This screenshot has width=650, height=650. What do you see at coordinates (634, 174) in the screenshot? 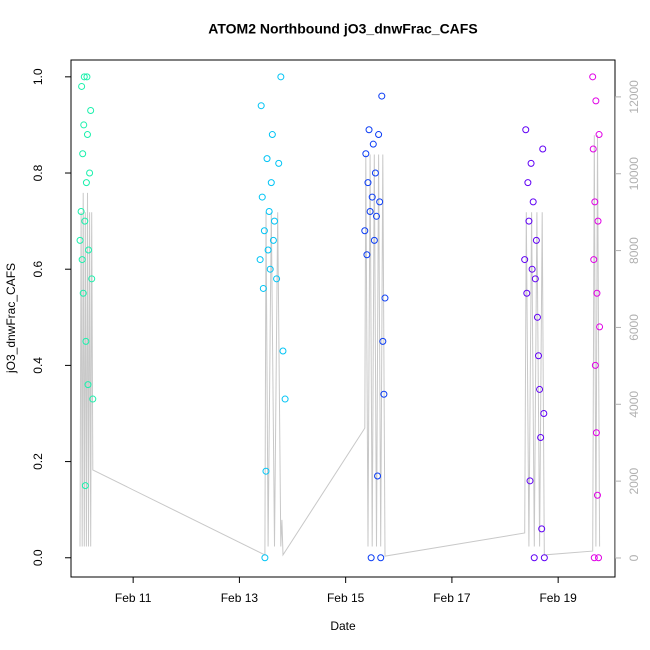
I see `y2-tick-label: 10000` at bounding box center [634, 174].